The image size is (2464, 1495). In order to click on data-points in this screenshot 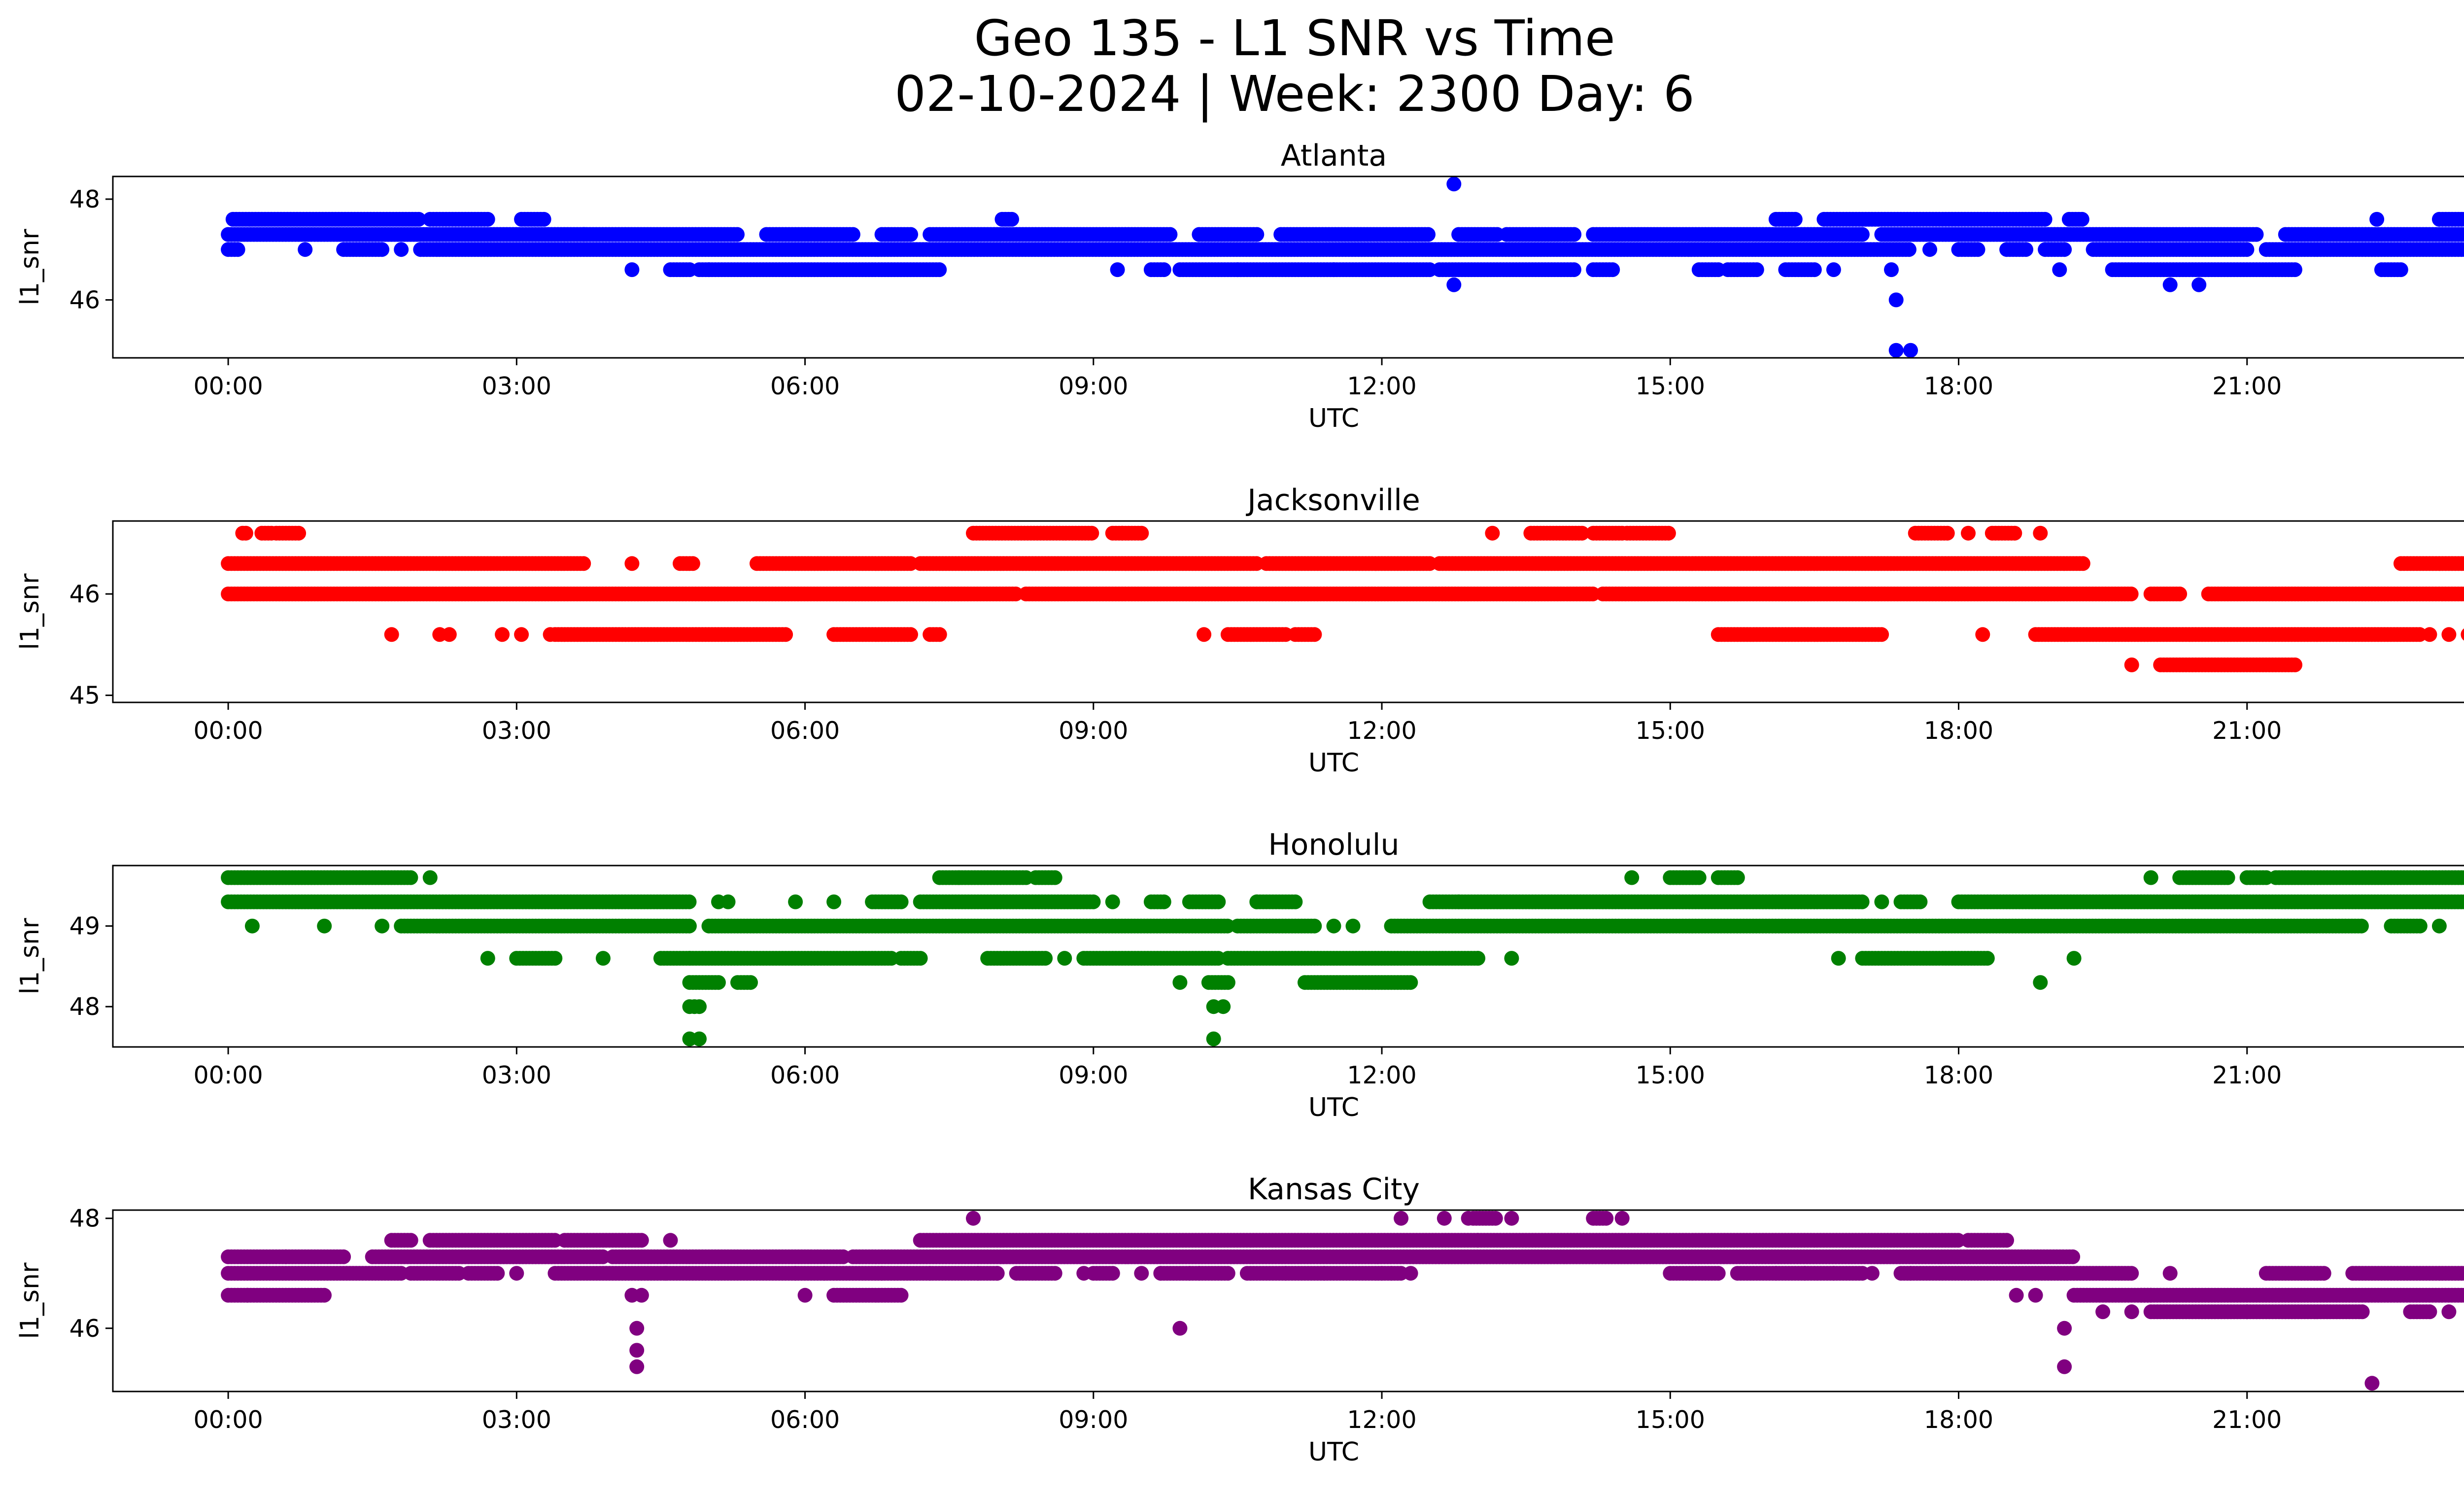, I will do `click(1342, 958)`.